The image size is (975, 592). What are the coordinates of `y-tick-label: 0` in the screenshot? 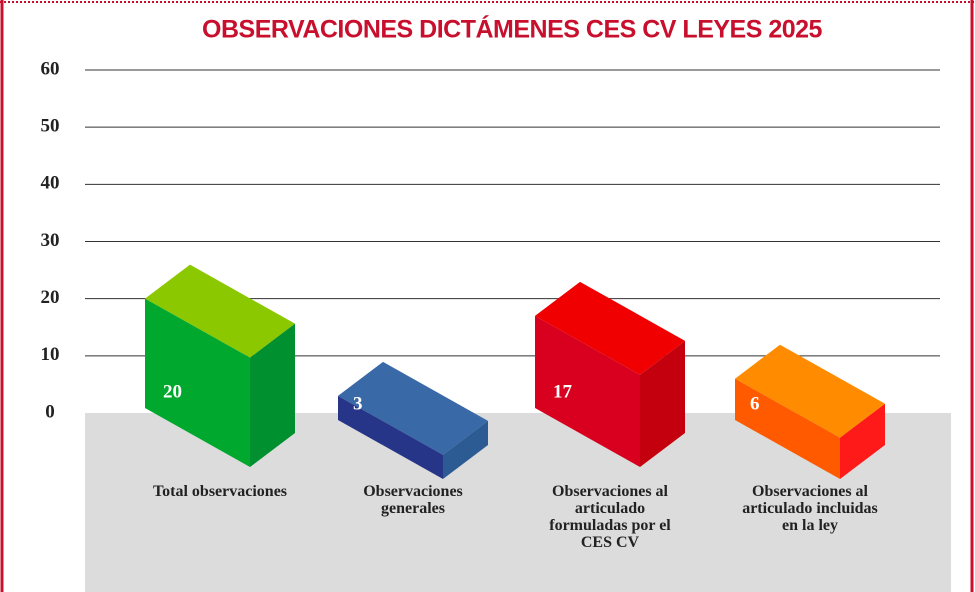 It's located at (50, 411).